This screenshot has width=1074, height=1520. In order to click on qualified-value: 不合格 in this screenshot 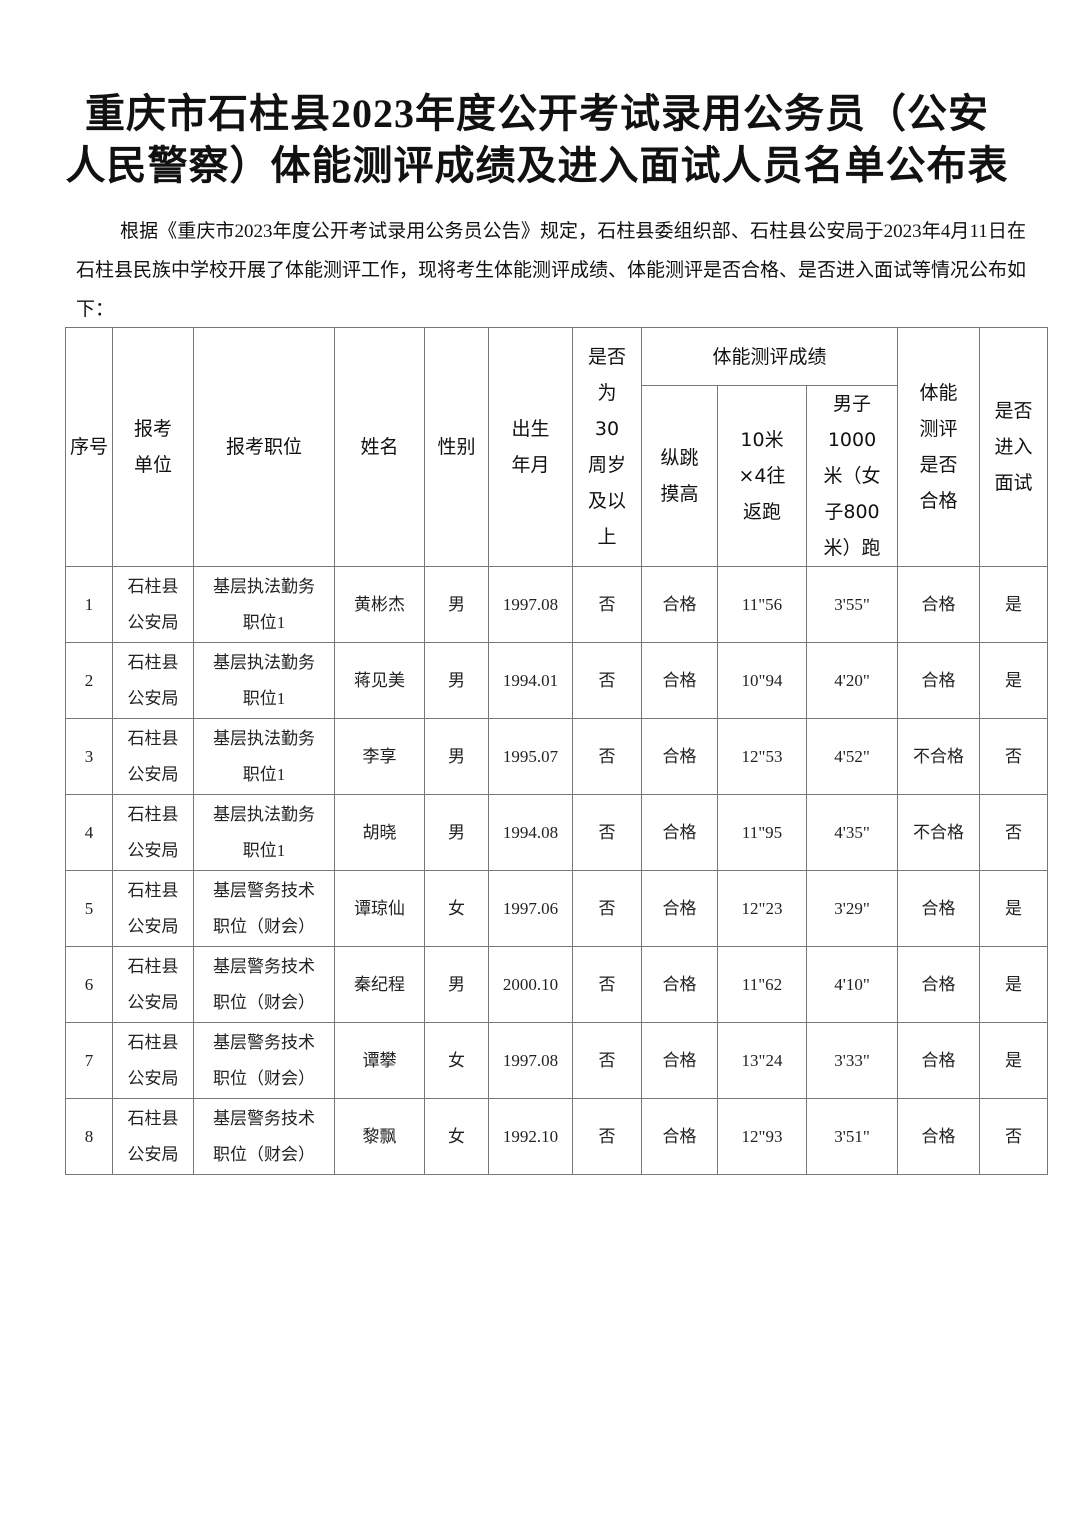, I will do `click(939, 832)`.